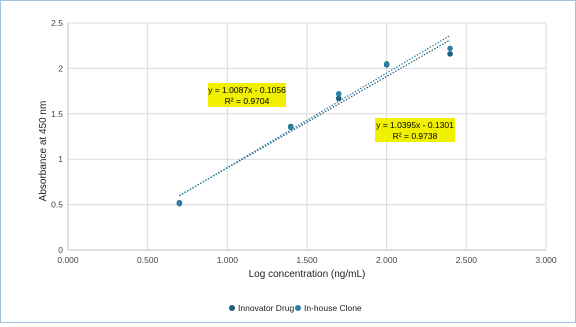  What do you see at coordinates (57, 205) in the screenshot?
I see `y-tick-label: 0.5` at bounding box center [57, 205].